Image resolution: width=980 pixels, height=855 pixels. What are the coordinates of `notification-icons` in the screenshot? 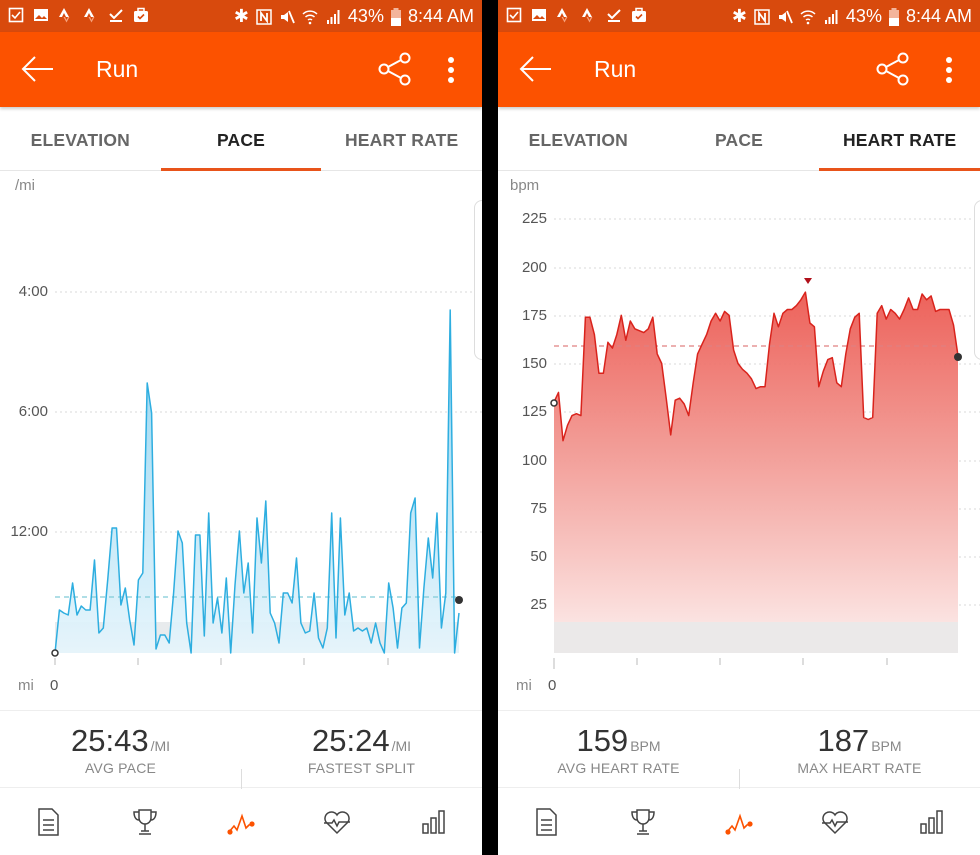 It's located at (78, 15).